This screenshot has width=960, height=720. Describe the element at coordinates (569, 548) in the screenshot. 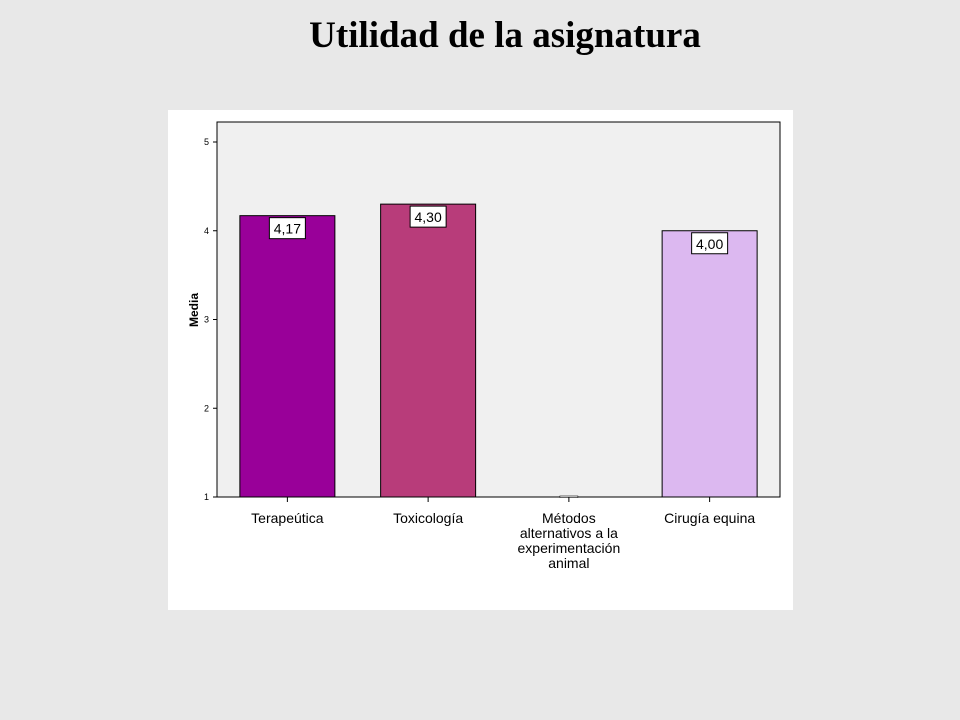

I see `x-category-line: experimentación` at that location.